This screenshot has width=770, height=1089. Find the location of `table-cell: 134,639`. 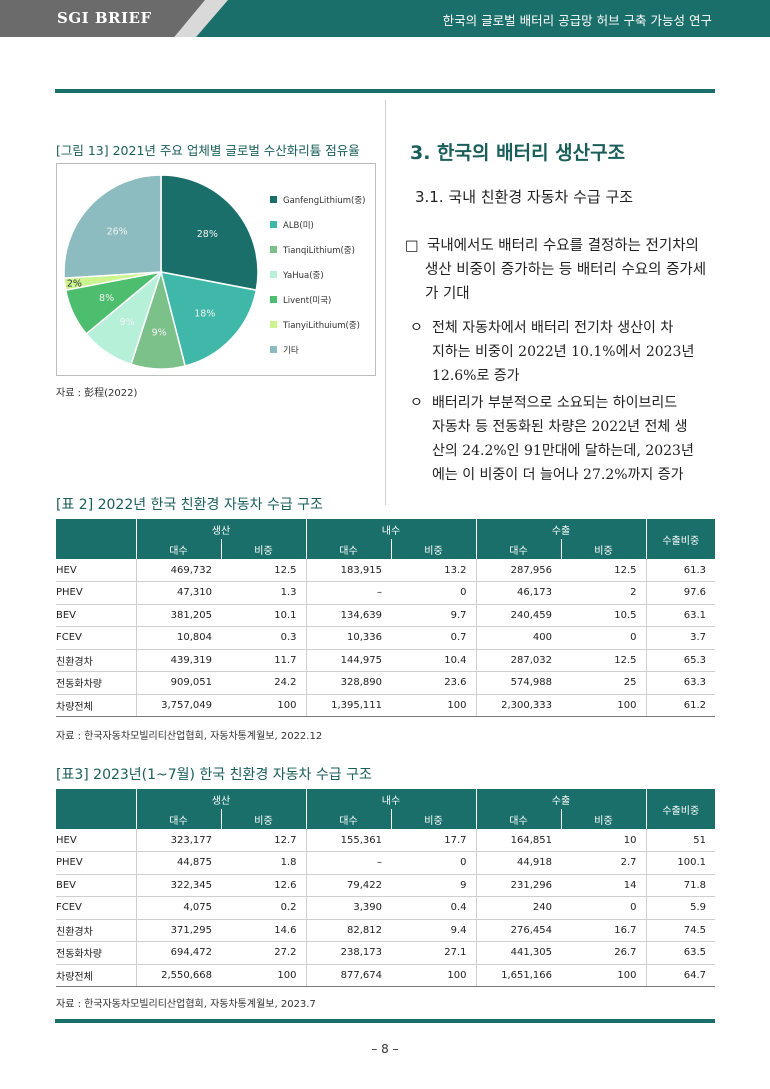

table-cell: 134,639 is located at coordinates (348, 615).